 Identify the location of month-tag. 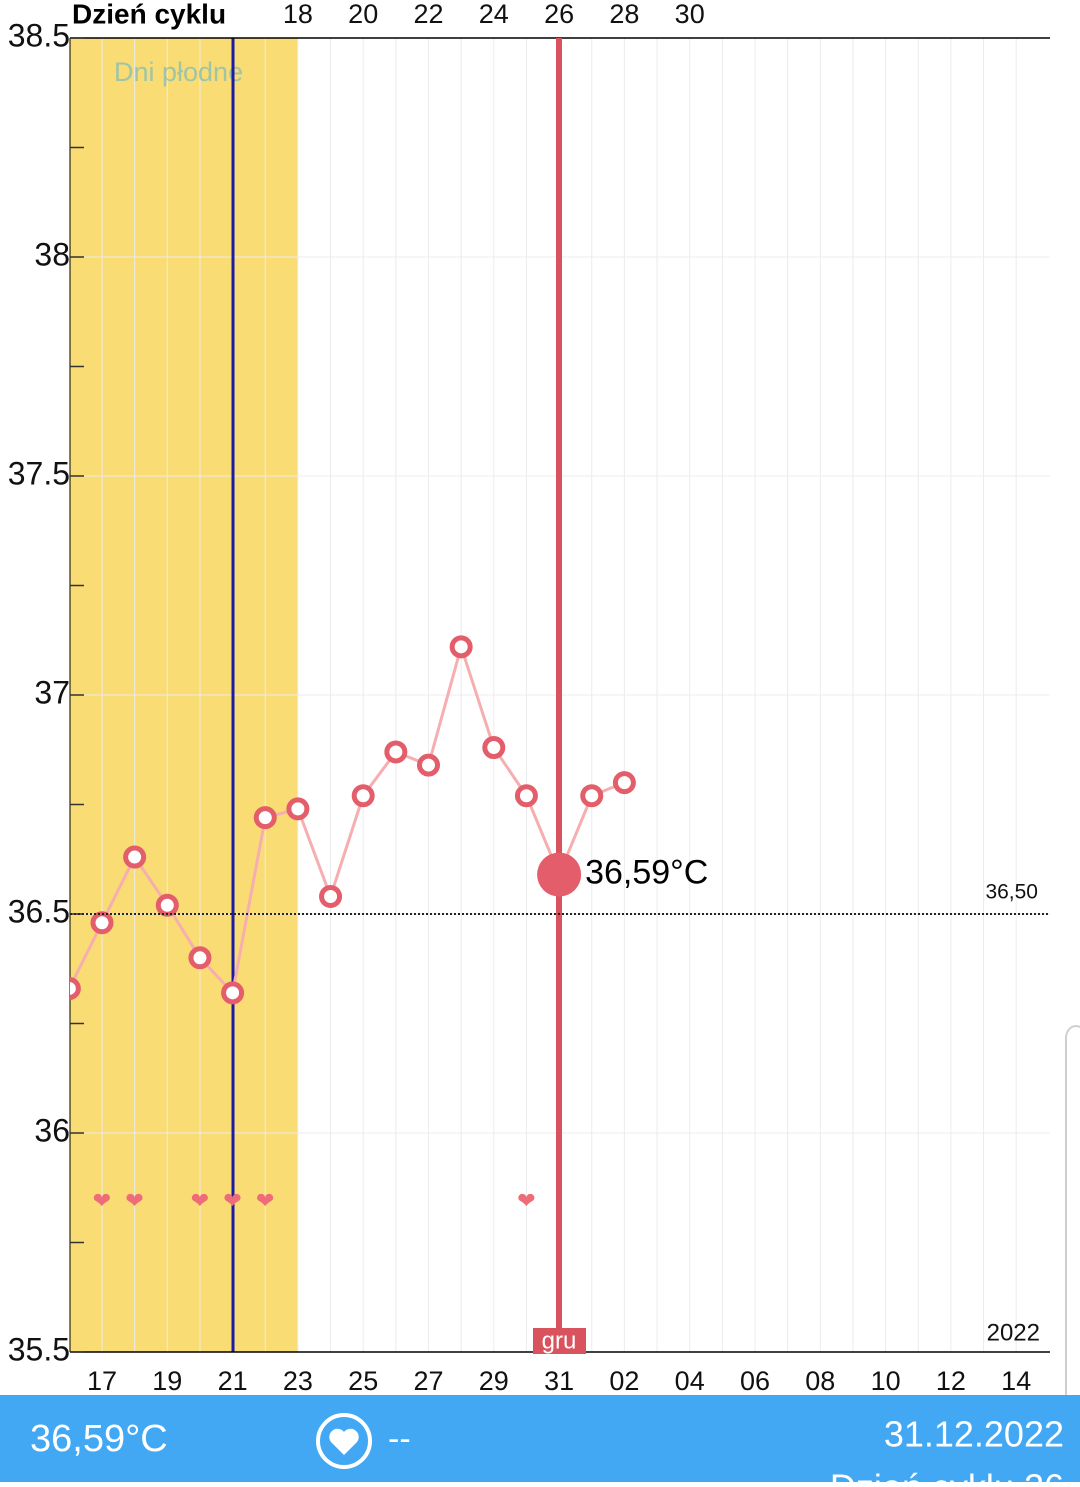
(559, 1341).